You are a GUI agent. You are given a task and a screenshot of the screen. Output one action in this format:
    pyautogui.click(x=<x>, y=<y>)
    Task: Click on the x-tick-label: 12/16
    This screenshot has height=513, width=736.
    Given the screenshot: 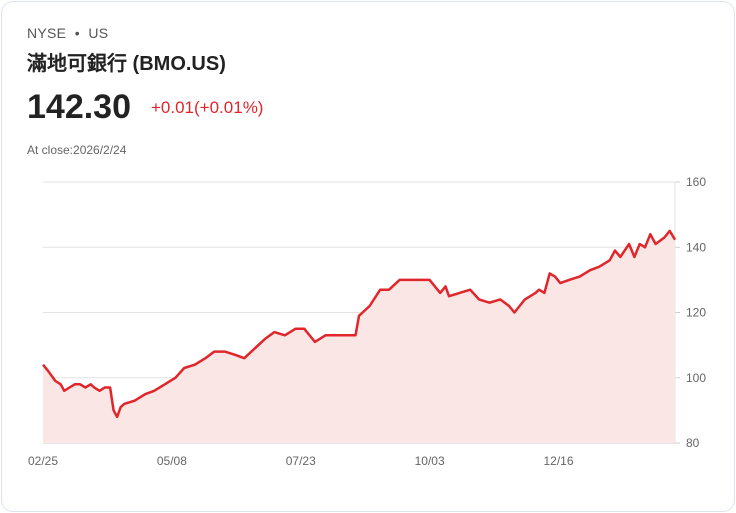 What is the action you would take?
    pyautogui.click(x=558, y=461)
    